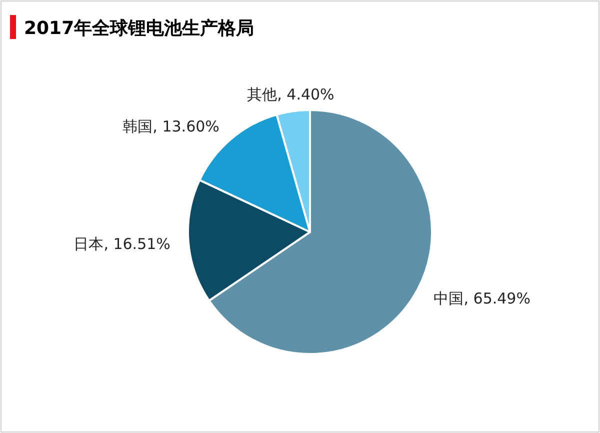  What do you see at coordinates (449, 298) in the screenshot?
I see `slice-label: 中国` at bounding box center [449, 298].